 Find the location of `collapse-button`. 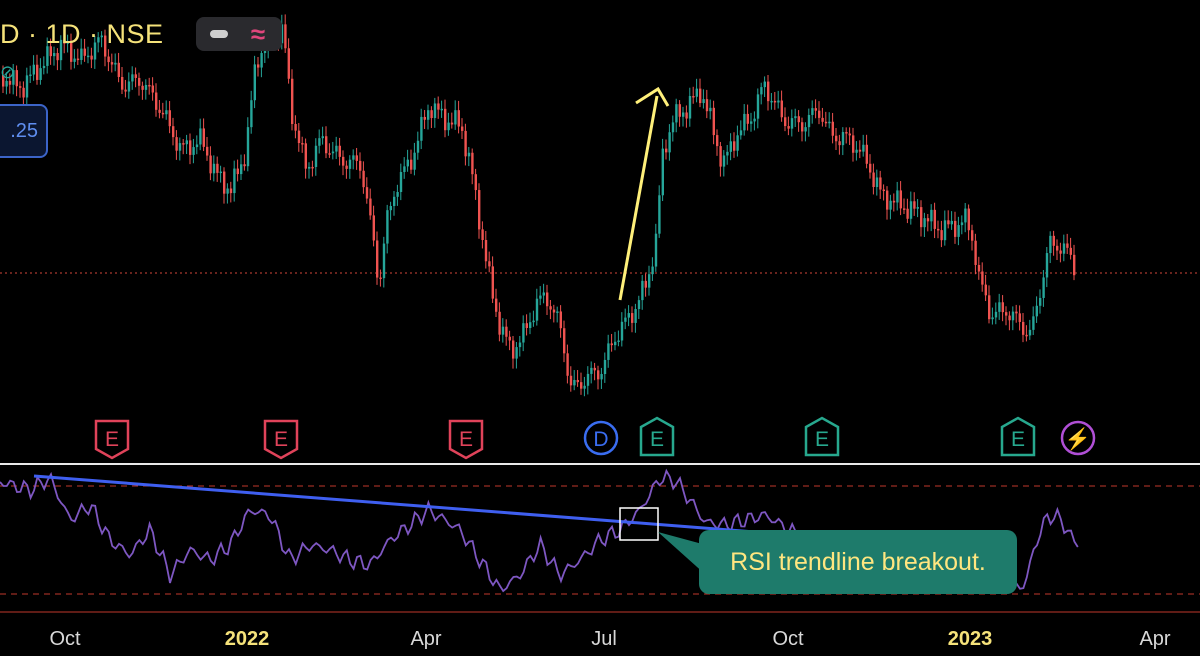

collapse-button is located at coordinates (219, 34).